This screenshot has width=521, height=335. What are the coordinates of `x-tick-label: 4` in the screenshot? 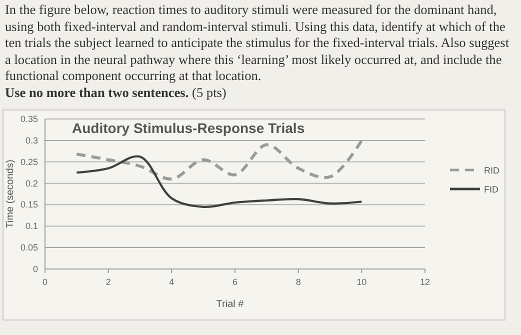 It's located at (171, 282).